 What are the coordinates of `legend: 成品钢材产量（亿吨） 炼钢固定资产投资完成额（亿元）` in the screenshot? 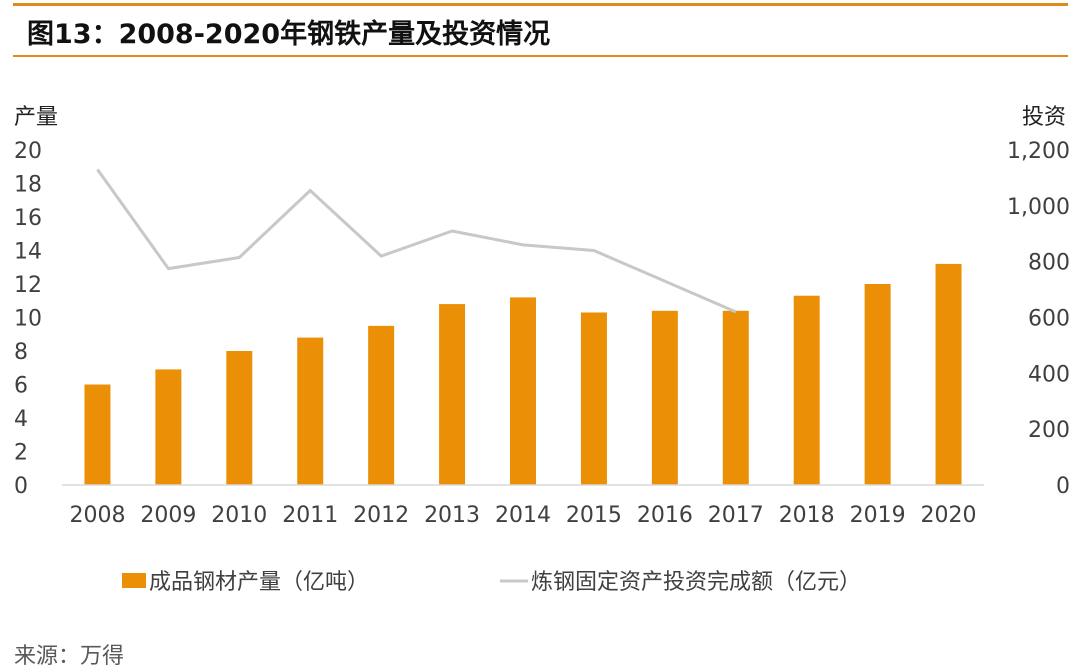 It's located at (491, 582).